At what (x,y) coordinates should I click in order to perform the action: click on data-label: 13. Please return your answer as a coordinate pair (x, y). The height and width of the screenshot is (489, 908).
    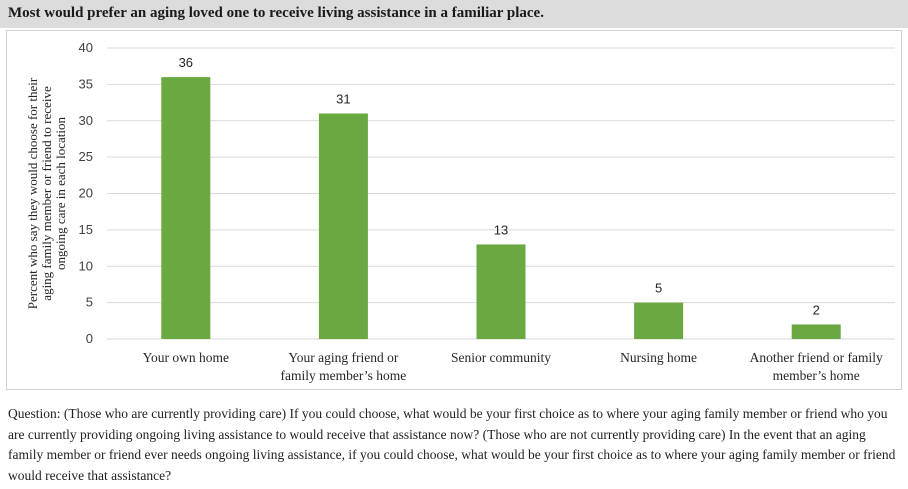
    Looking at the image, I should click on (501, 229).